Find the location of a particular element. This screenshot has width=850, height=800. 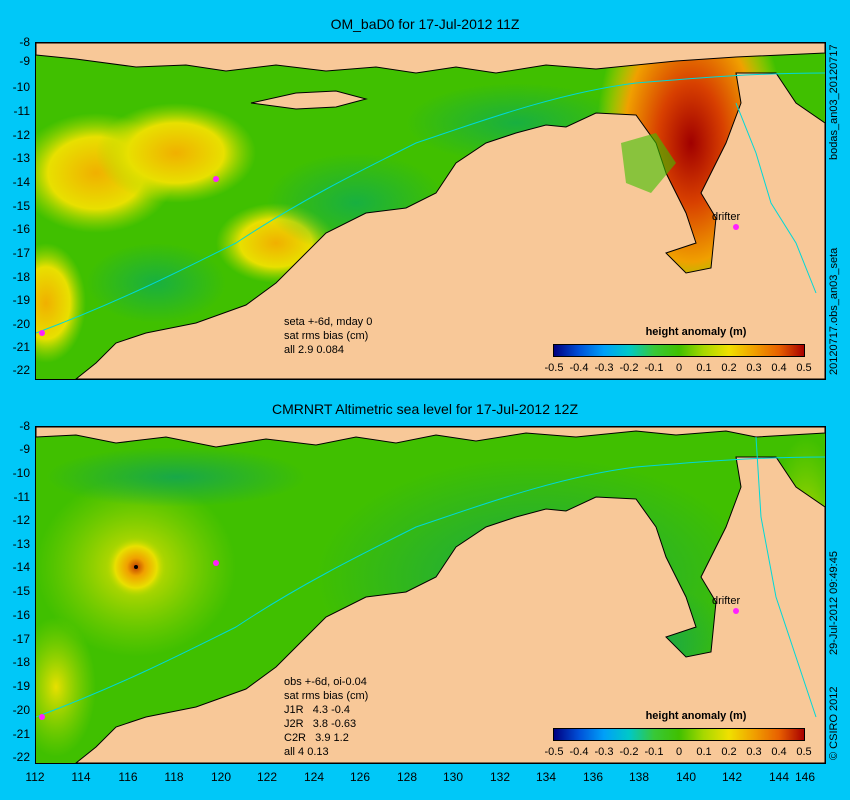

x-tick: 144 is located at coordinates (779, 777).